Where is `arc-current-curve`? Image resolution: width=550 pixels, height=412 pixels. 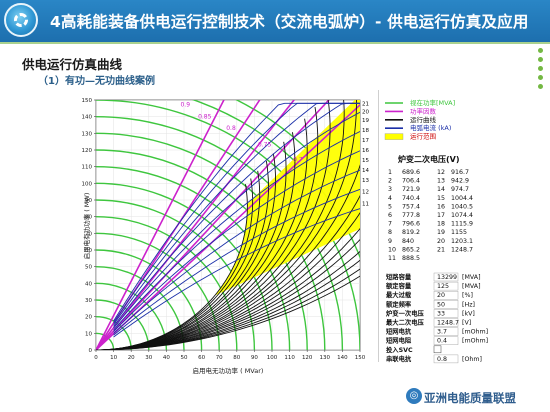 arc-current-curve is located at coordinates (236, 273).